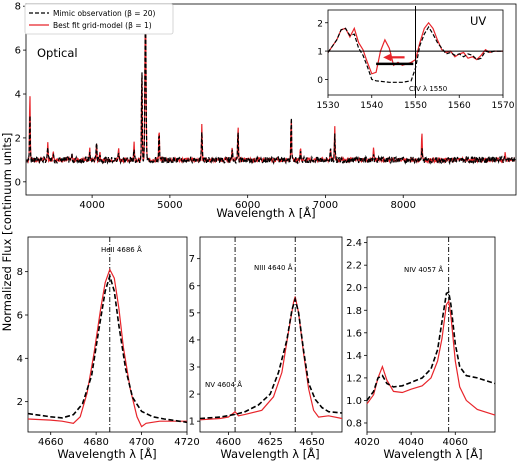 Image resolution: width=520 pixels, height=464 pixels. I want to click on heii-ytick-label: 2, so click(20, 402).